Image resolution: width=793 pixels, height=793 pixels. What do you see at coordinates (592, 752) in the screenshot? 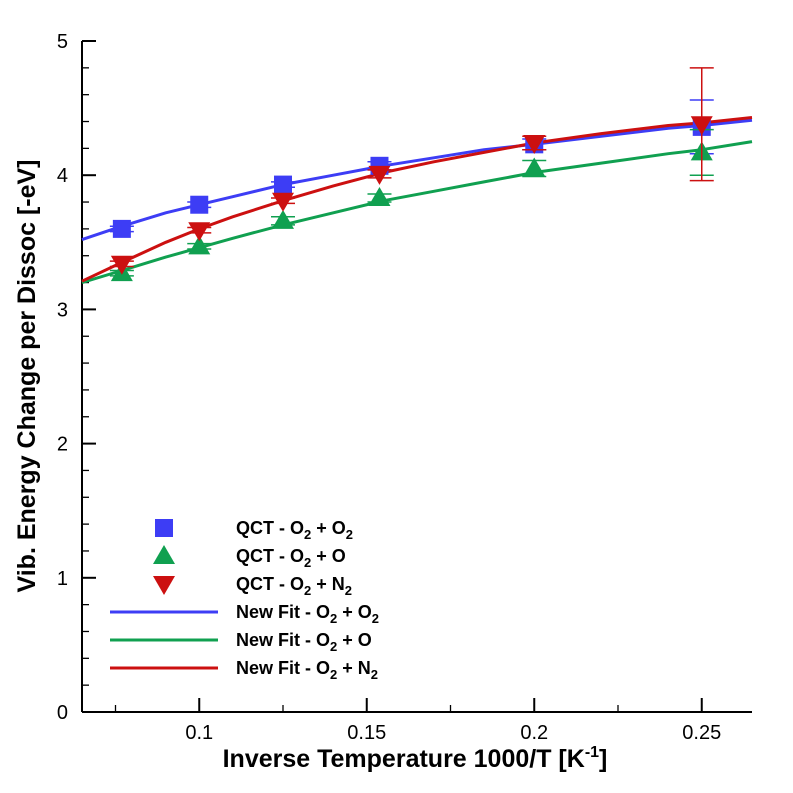
I see `x-axis-label-sup: -1` at bounding box center [592, 752].